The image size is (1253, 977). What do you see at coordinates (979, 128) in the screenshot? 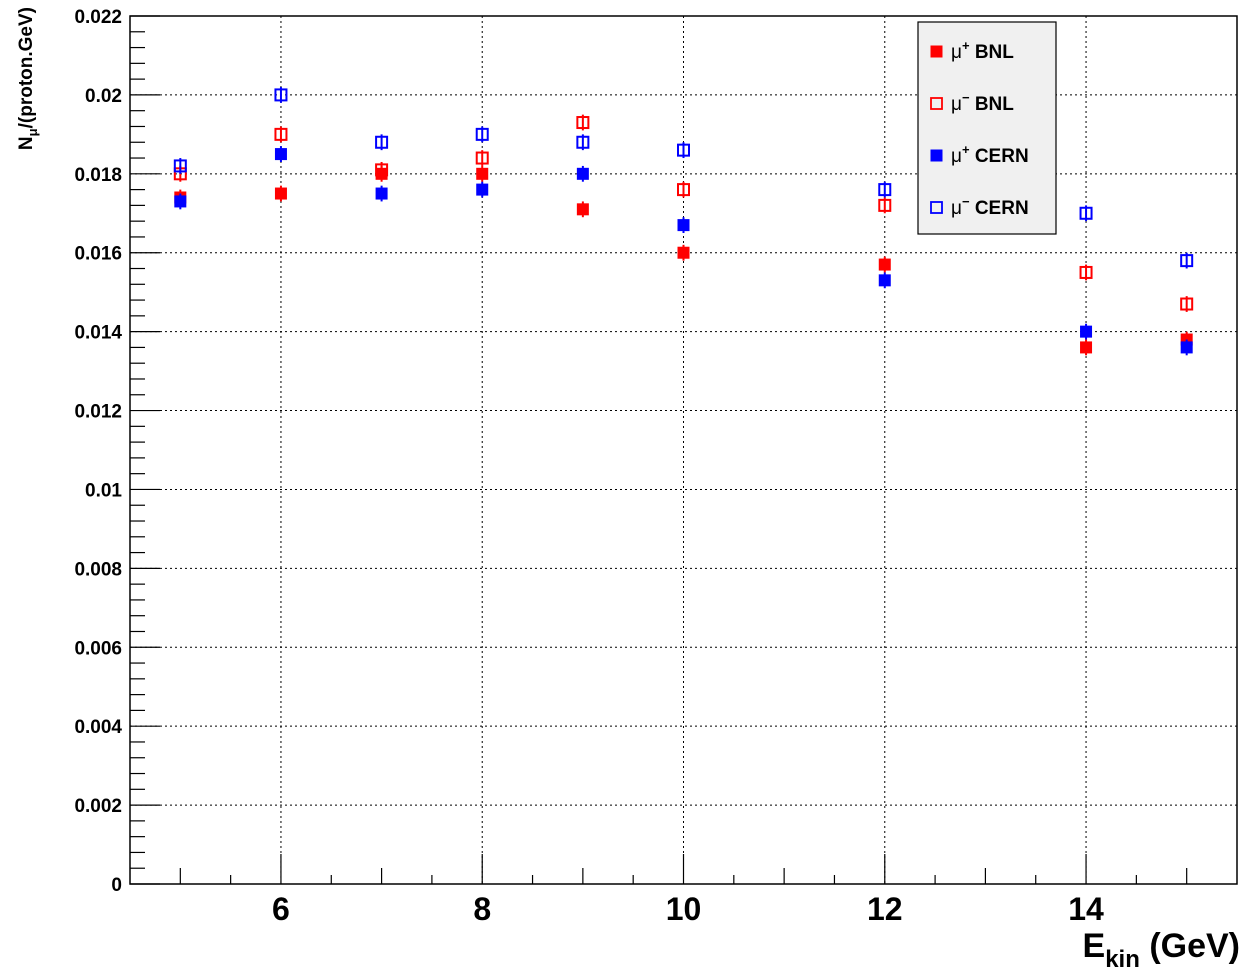
I see `legend-entries: μ+ BNL μ− BNL μ+ CERN μ− CERN` at bounding box center [979, 128].